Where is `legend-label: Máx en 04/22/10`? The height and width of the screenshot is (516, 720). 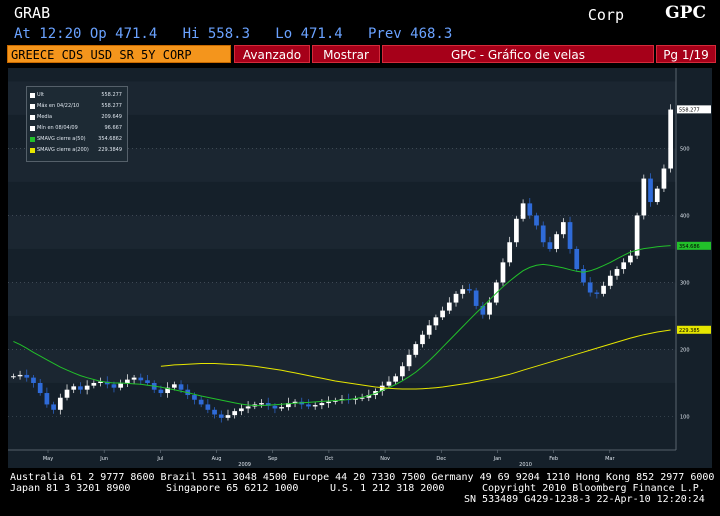 legend-label: Máx en 04/22/10 is located at coordinates (58, 106).